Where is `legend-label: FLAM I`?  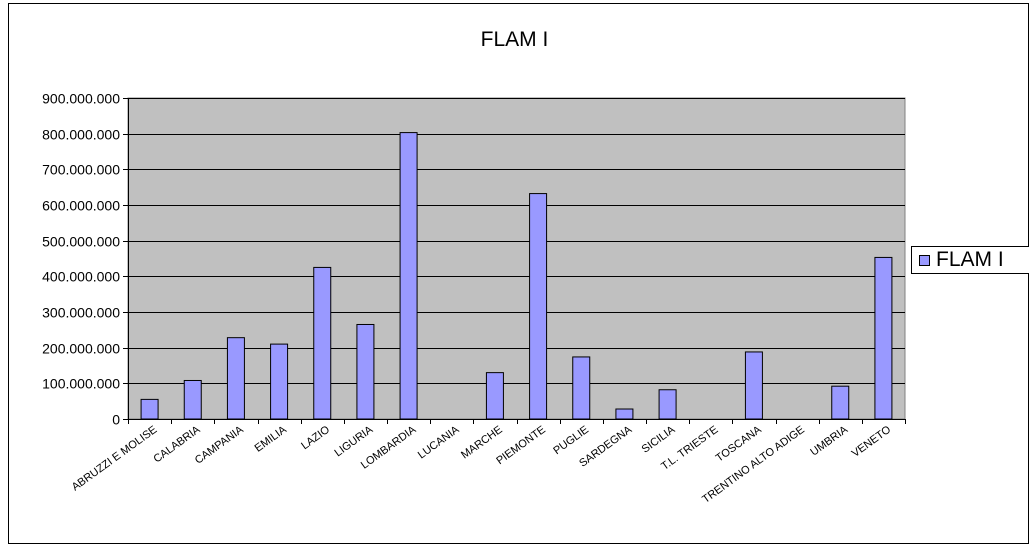
legend-label: FLAM I is located at coordinates (970, 259).